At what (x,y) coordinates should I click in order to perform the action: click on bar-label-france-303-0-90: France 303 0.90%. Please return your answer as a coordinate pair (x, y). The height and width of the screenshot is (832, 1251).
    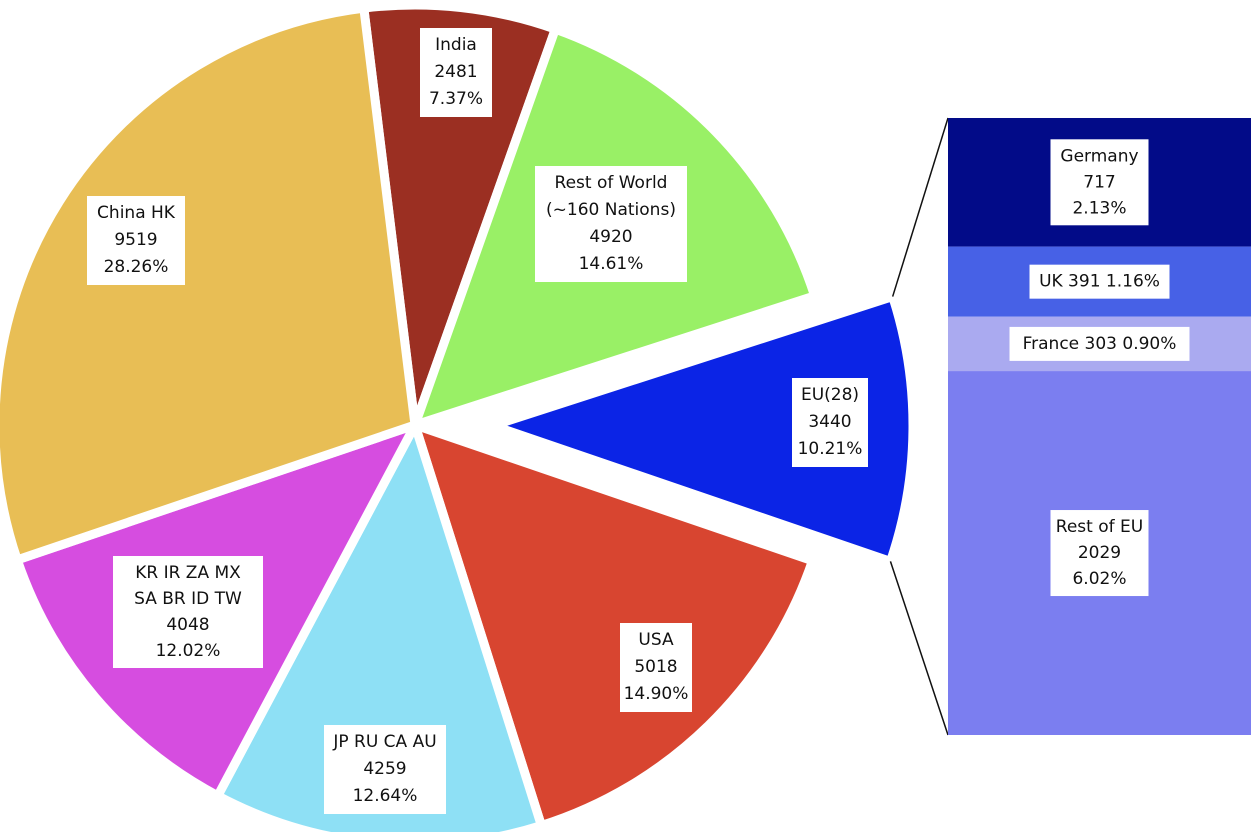
    Looking at the image, I should click on (1099, 343).